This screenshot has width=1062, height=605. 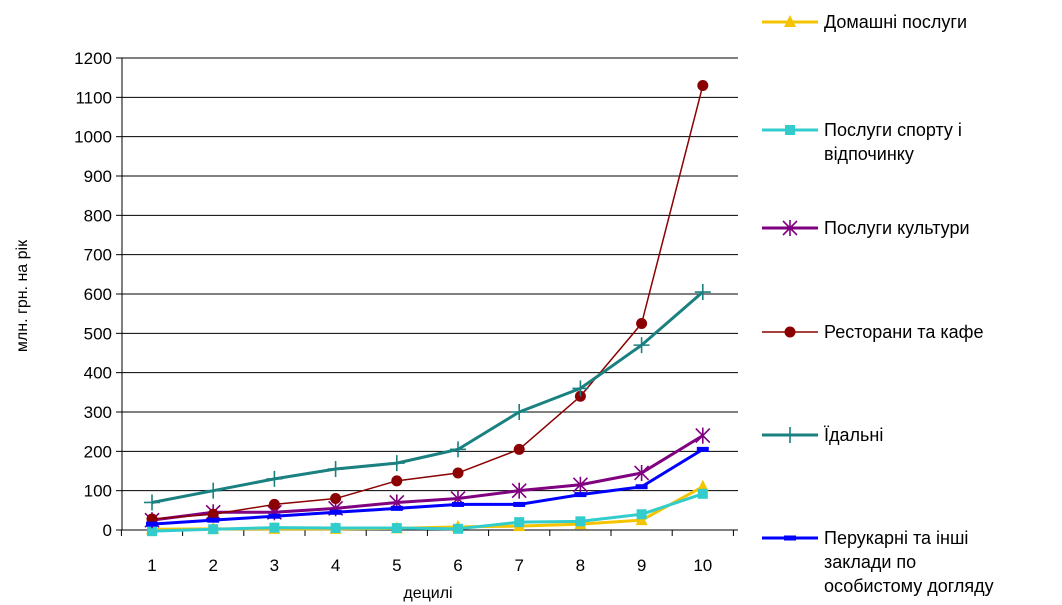 What do you see at coordinates (98, 255) in the screenshot?
I see `y-tick-label: 700` at bounding box center [98, 255].